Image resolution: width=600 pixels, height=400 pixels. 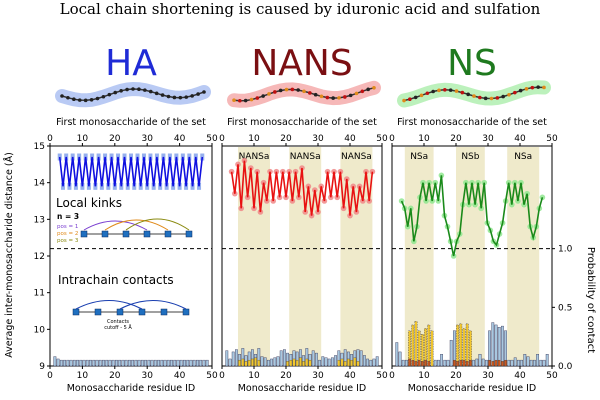 I want to click on x-tick-label: 10, so click(x=424, y=376).